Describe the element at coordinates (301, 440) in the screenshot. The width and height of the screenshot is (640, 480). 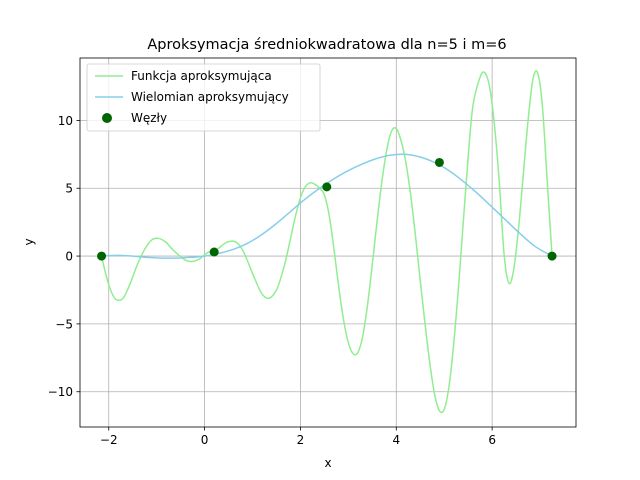
I see `x-tick-label: 2` at that location.